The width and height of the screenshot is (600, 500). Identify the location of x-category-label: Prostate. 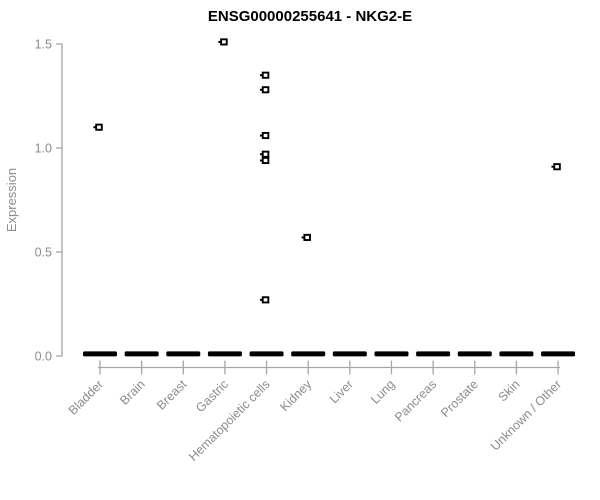
(459, 398).